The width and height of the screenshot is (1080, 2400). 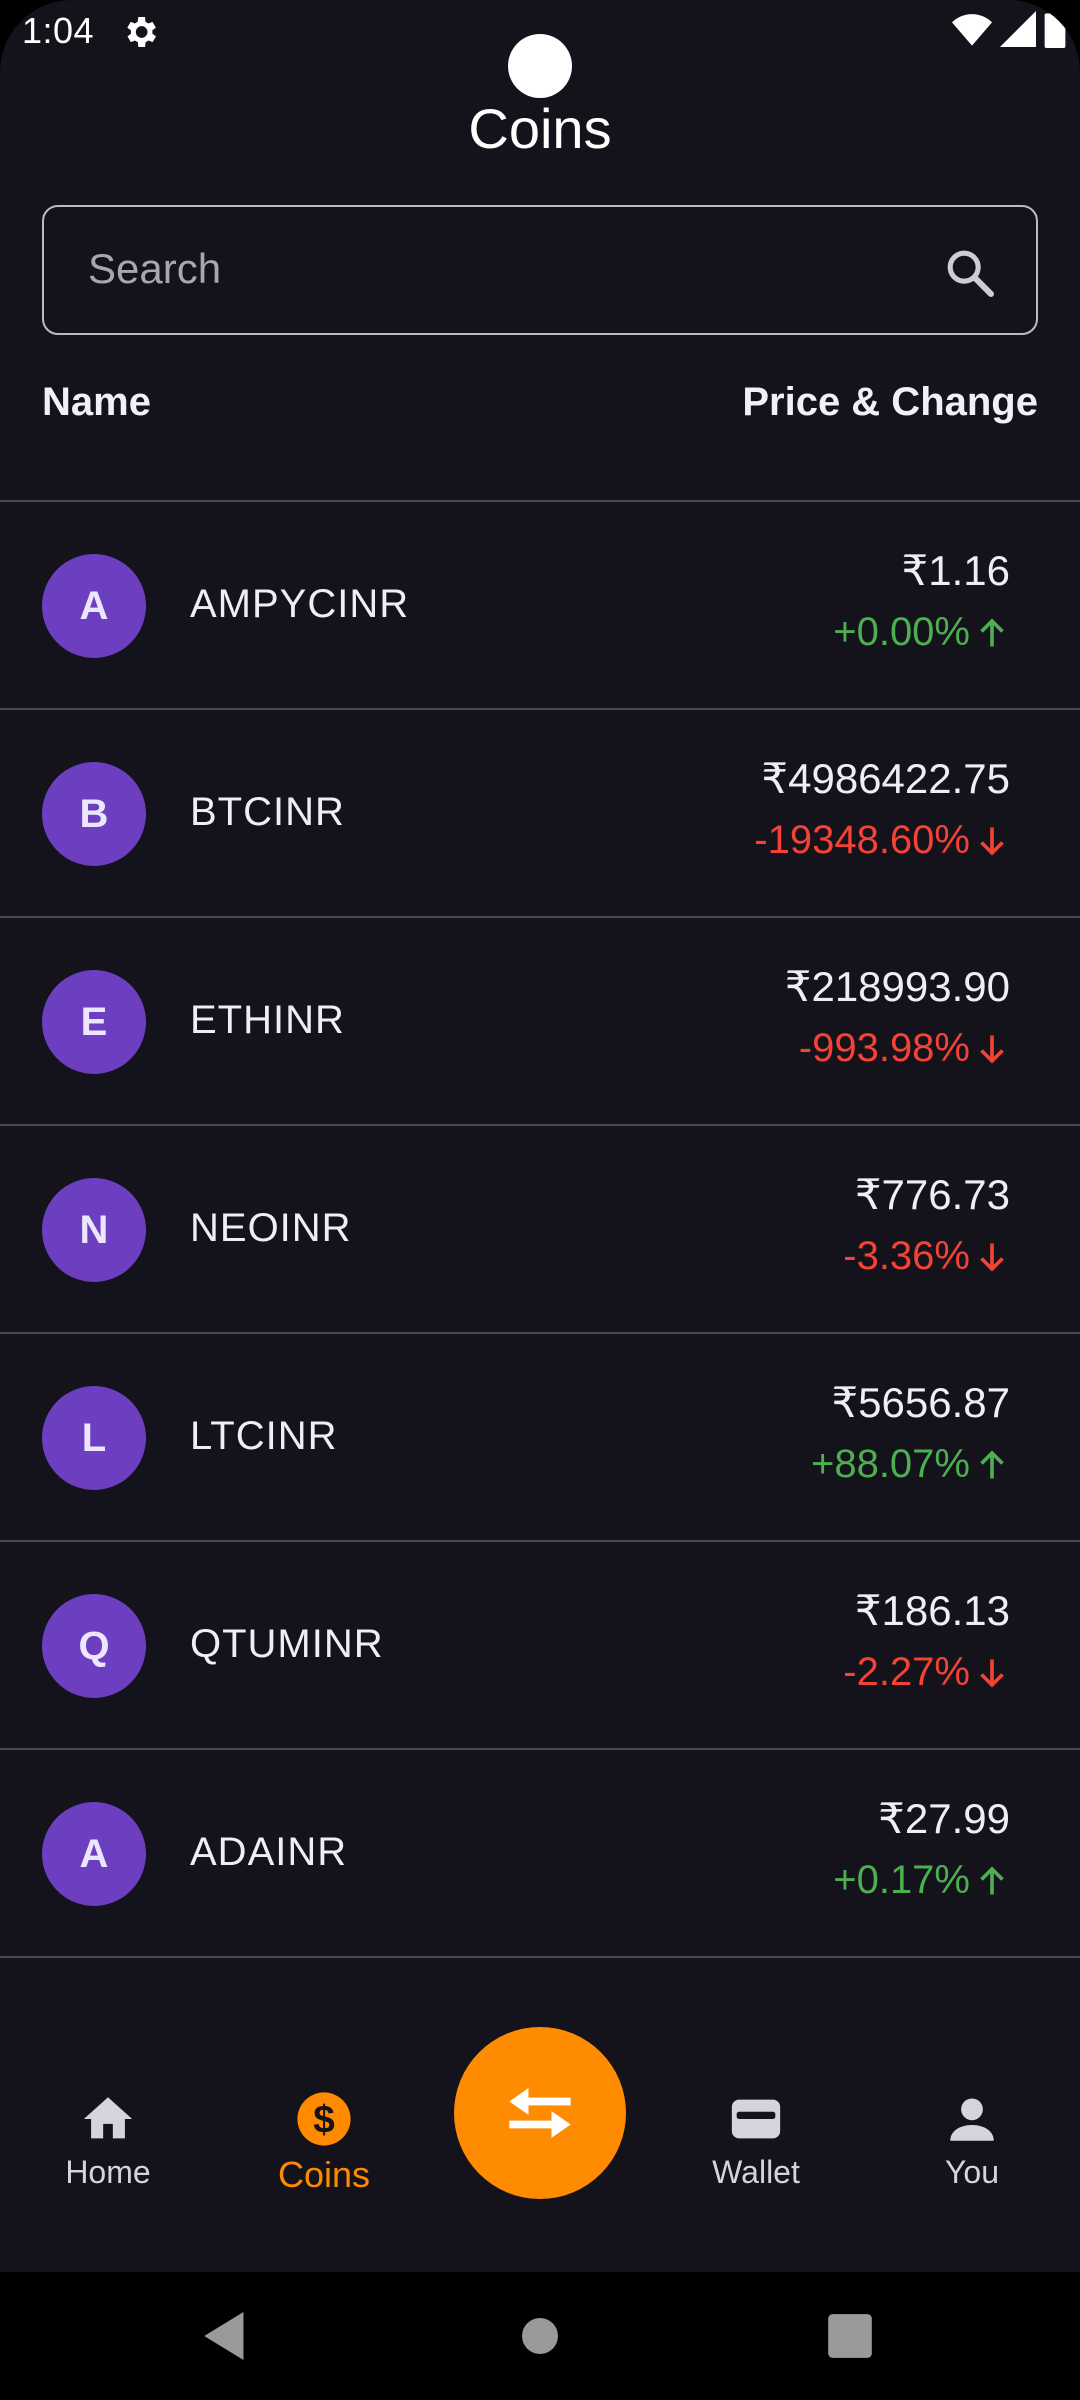 I want to click on coin-change-value: +0.00%, so click(x=901, y=632).